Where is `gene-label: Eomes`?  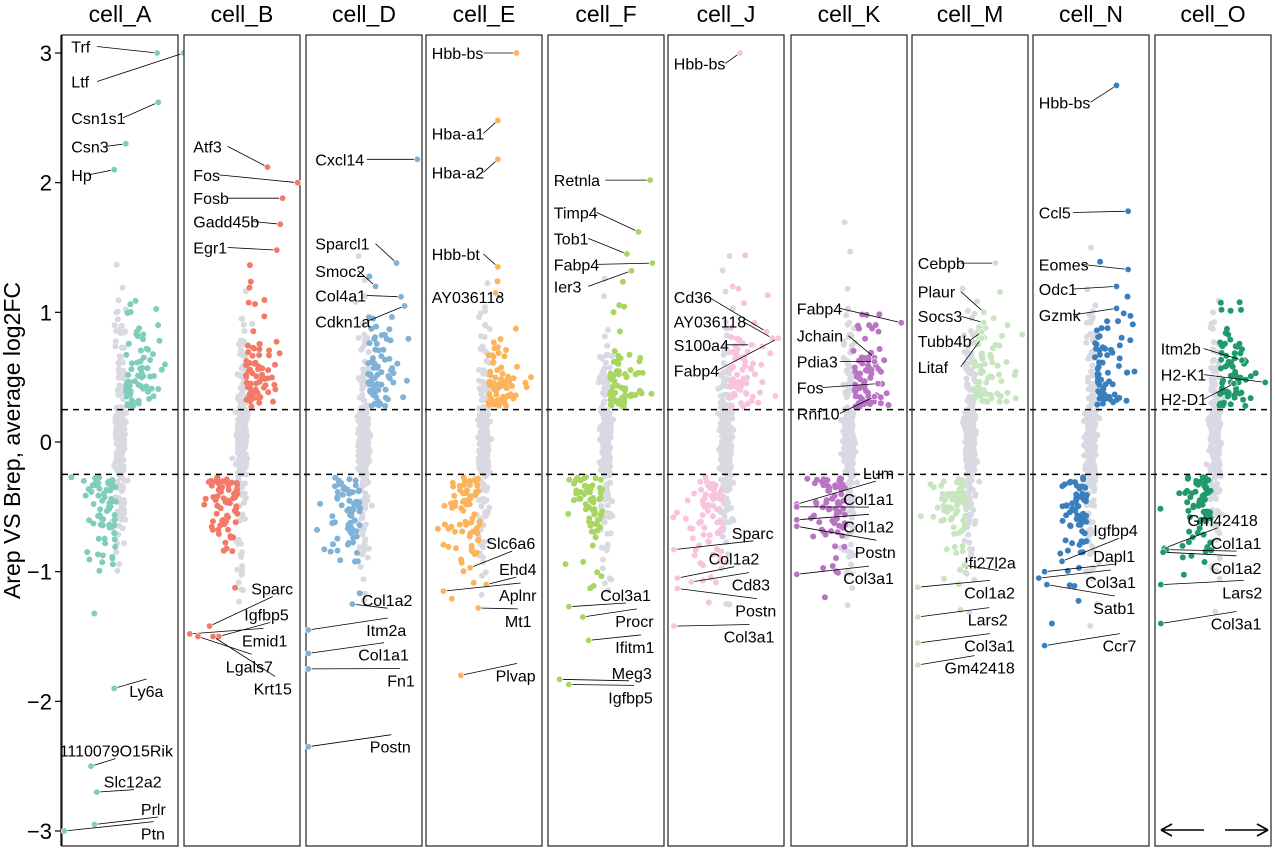
gene-label: Eomes is located at coordinates (1064, 265).